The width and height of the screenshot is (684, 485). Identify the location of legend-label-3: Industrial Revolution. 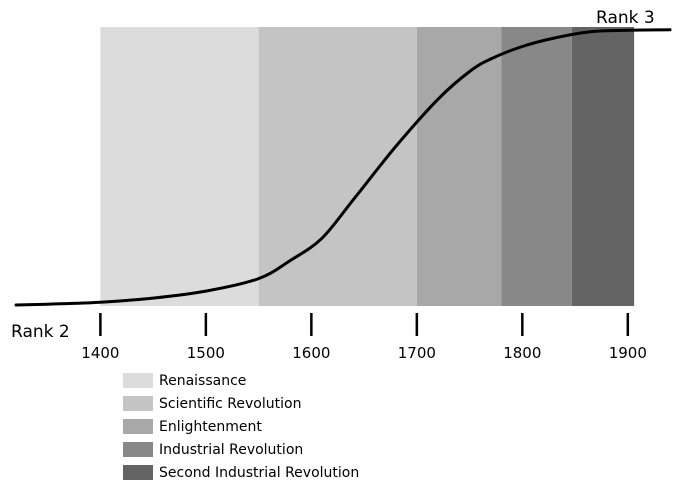
(231, 450).